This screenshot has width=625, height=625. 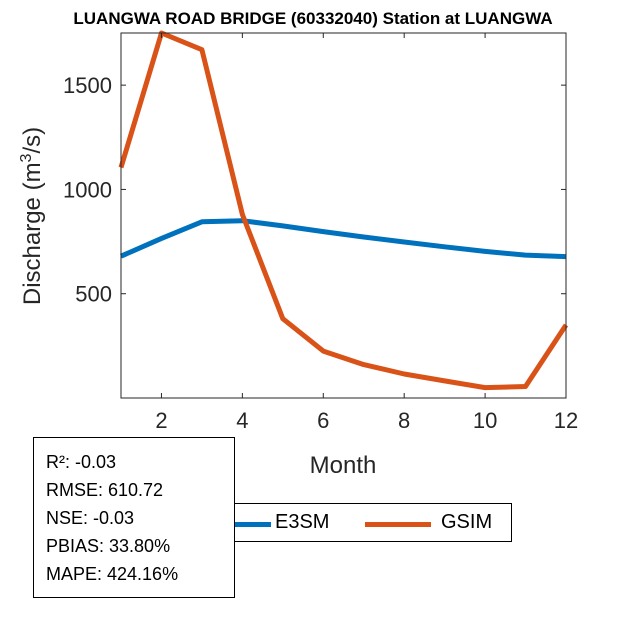 What do you see at coordinates (398, 524) in the screenshot?
I see `legend-swatch-gsim` at bounding box center [398, 524].